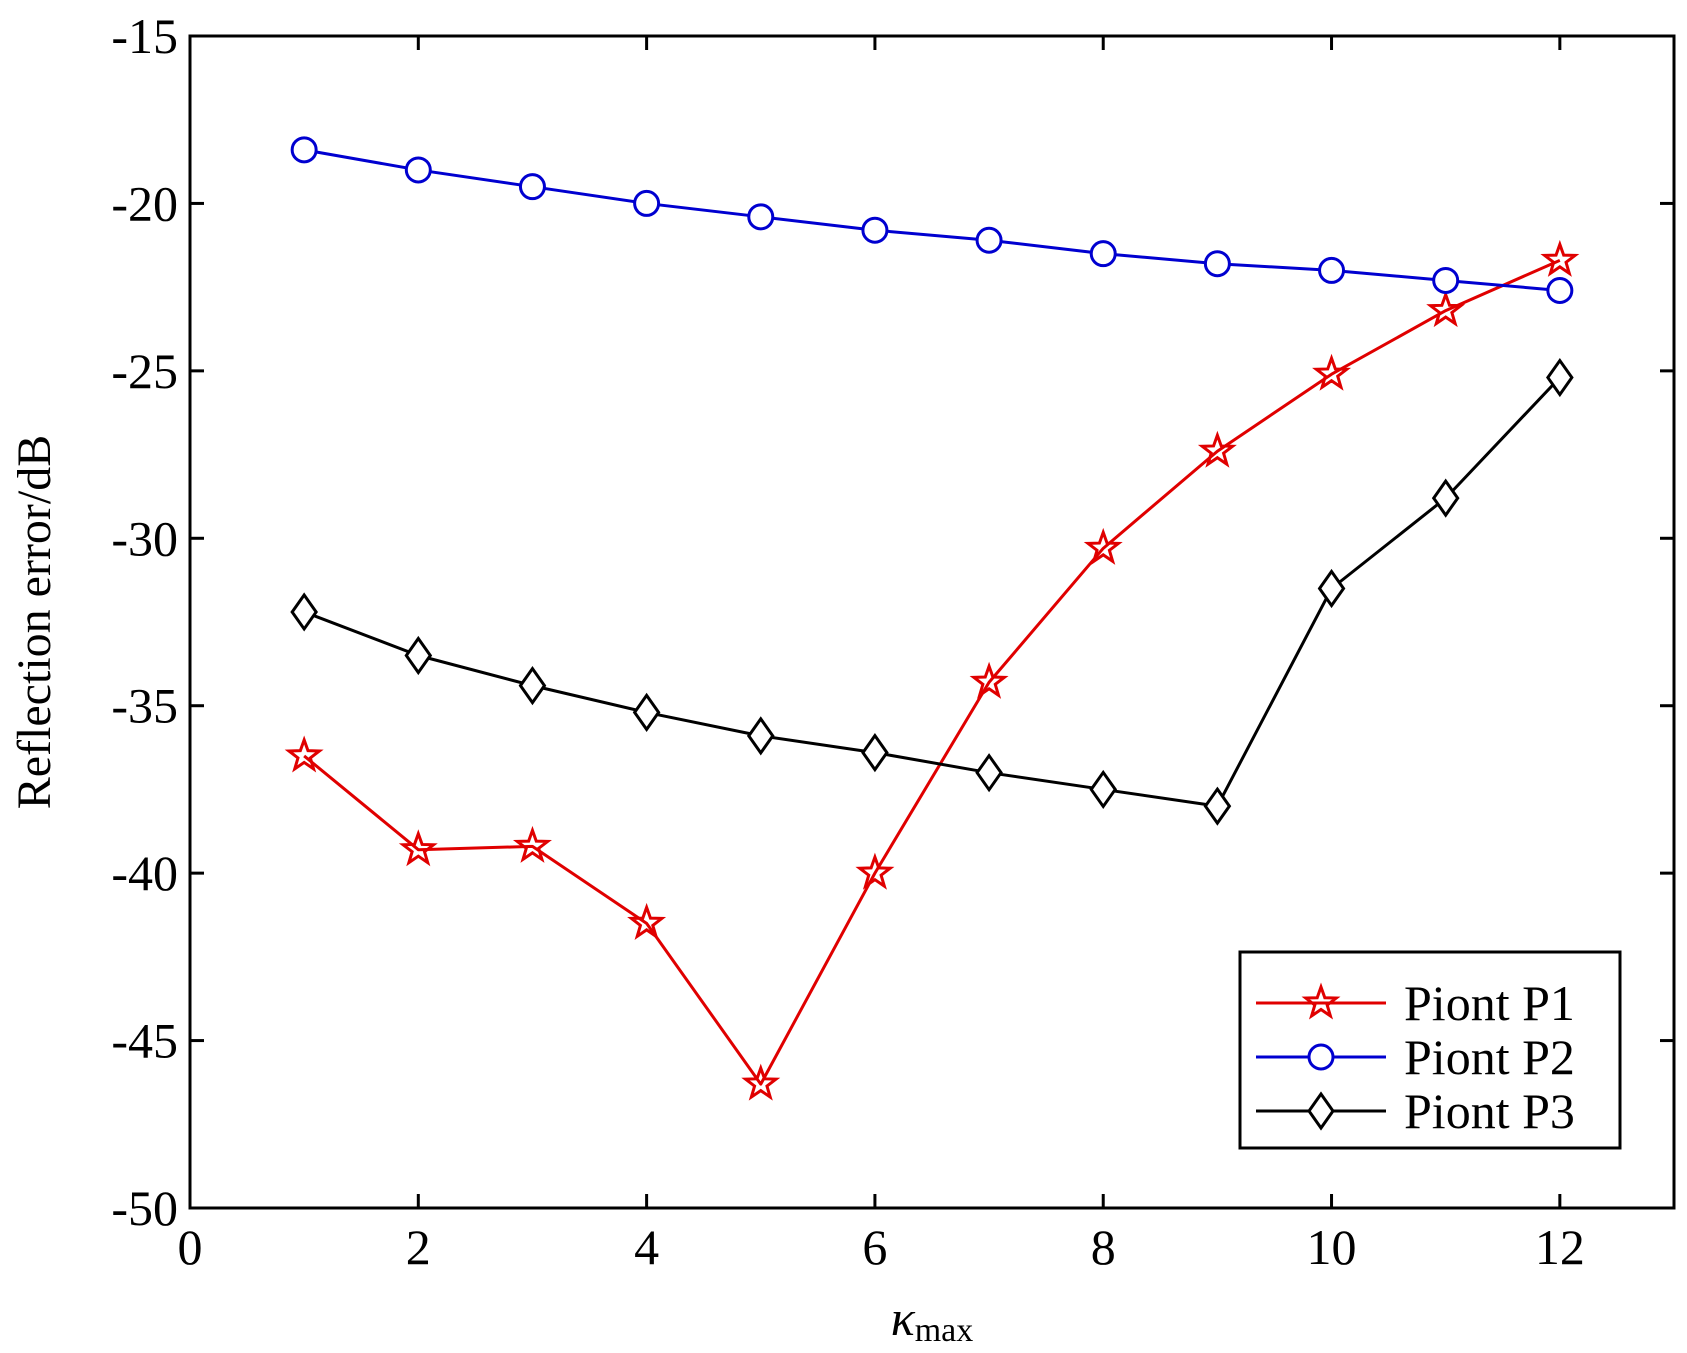  Describe the element at coordinates (34, 622) in the screenshot. I see `y-axis-title: Reflection error/dB` at that location.